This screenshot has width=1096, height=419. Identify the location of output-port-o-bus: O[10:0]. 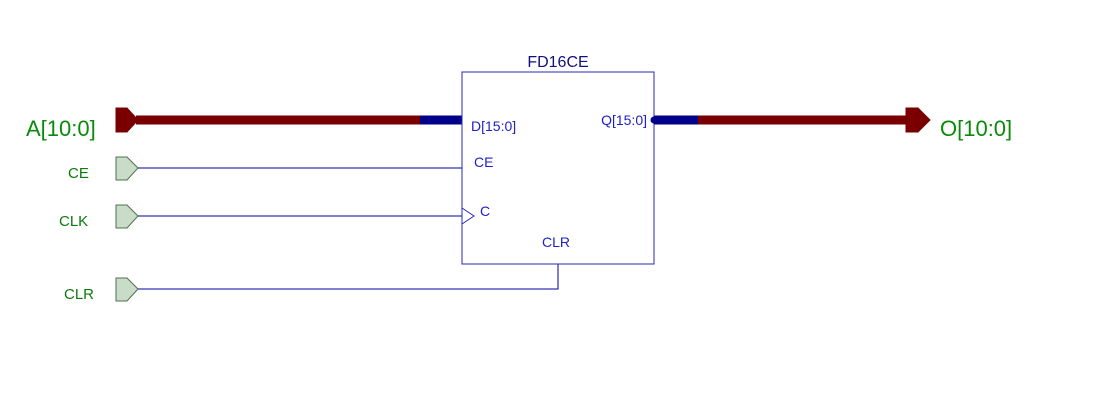
(958, 124).